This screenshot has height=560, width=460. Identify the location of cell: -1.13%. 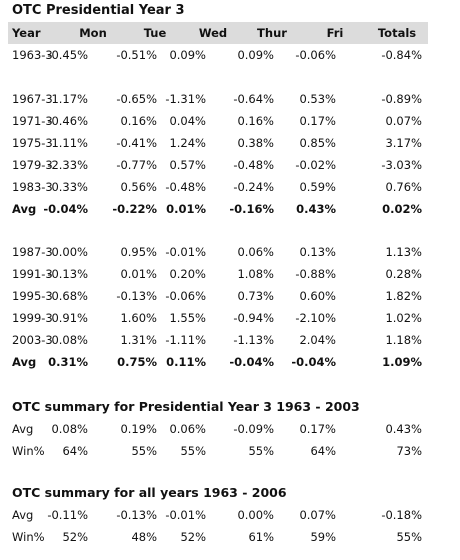
(253, 340).